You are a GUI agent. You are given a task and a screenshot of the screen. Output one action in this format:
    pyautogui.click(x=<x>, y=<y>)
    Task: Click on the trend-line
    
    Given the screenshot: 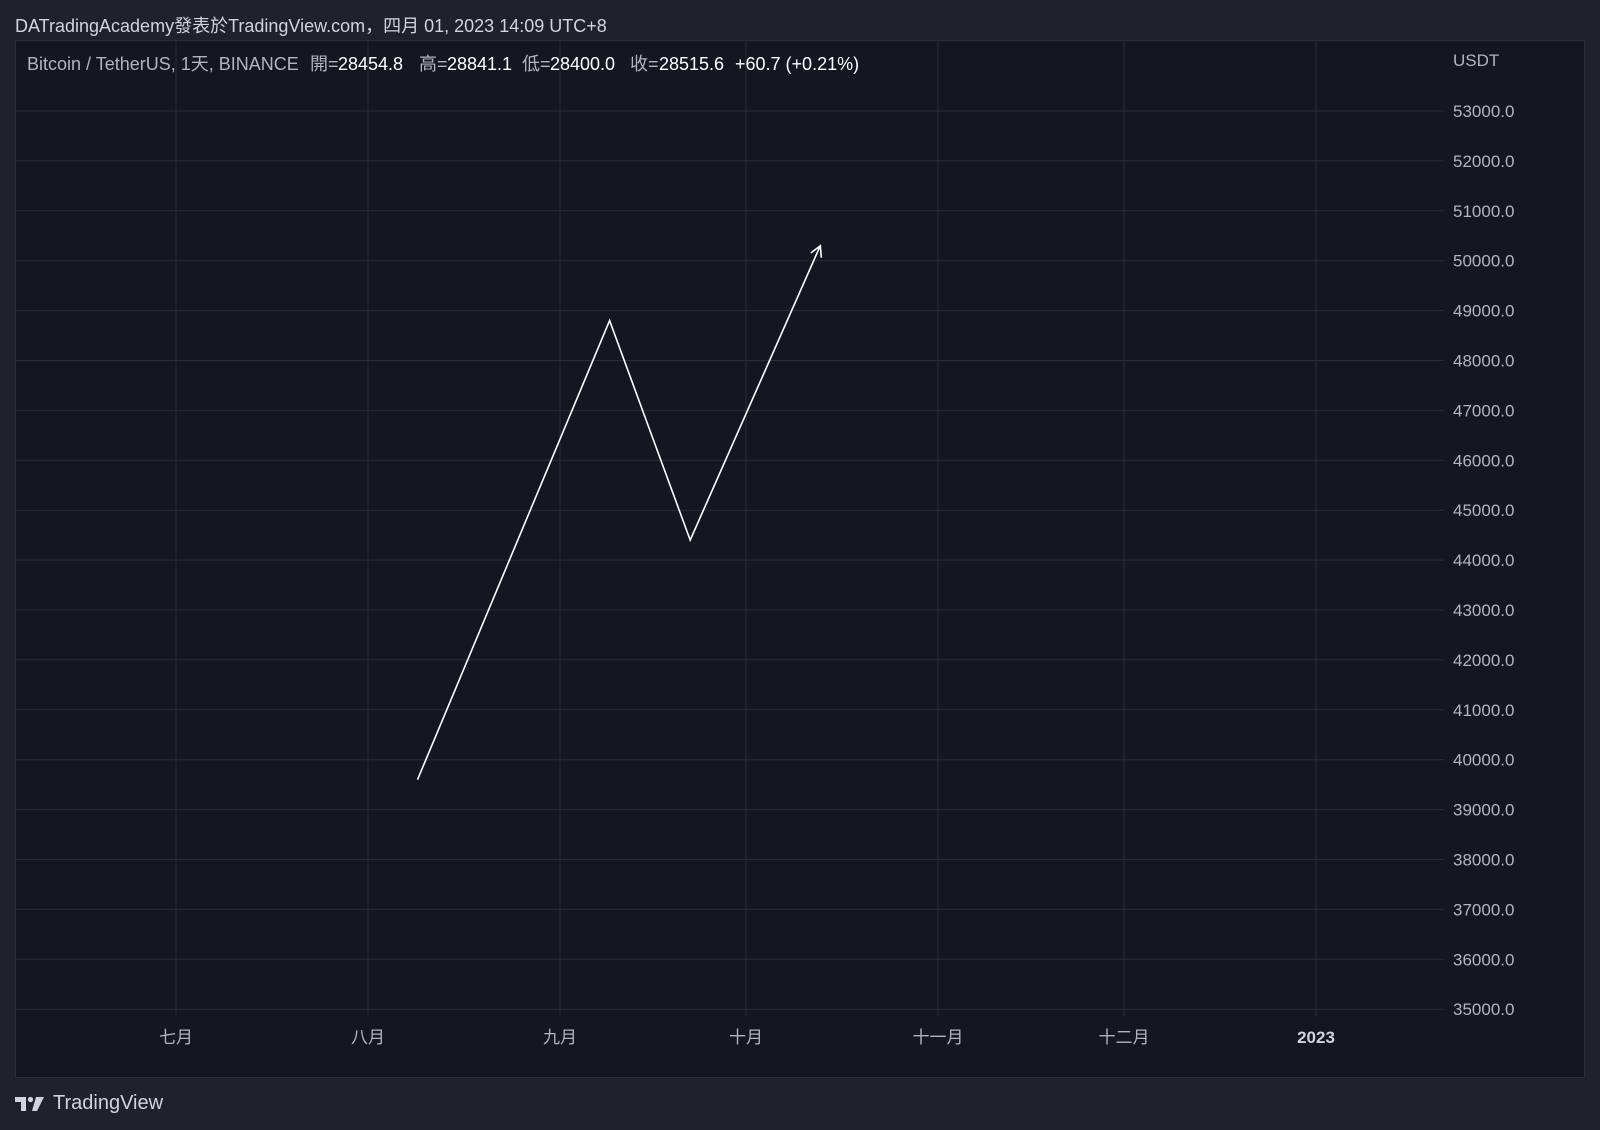 What is the action you would take?
    pyautogui.click(x=619, y=513)
    